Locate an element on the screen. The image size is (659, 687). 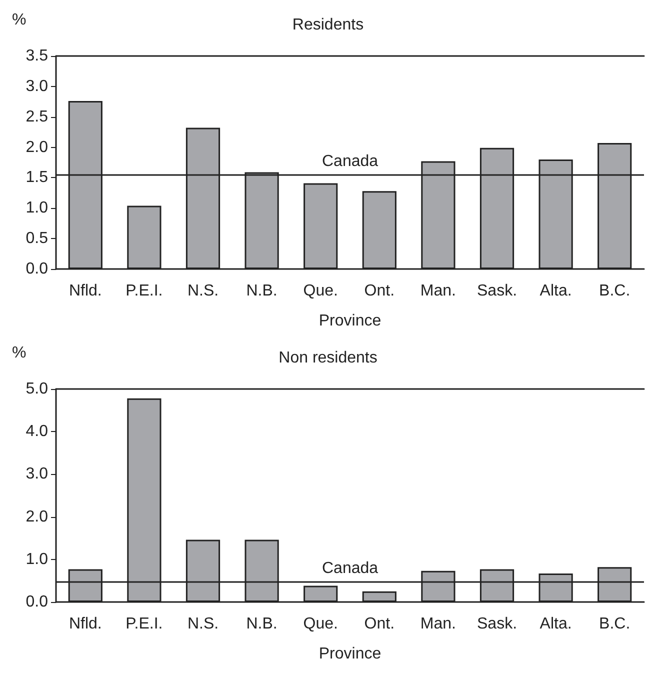
chart-title: Residents is located at coordinates (328, 25).